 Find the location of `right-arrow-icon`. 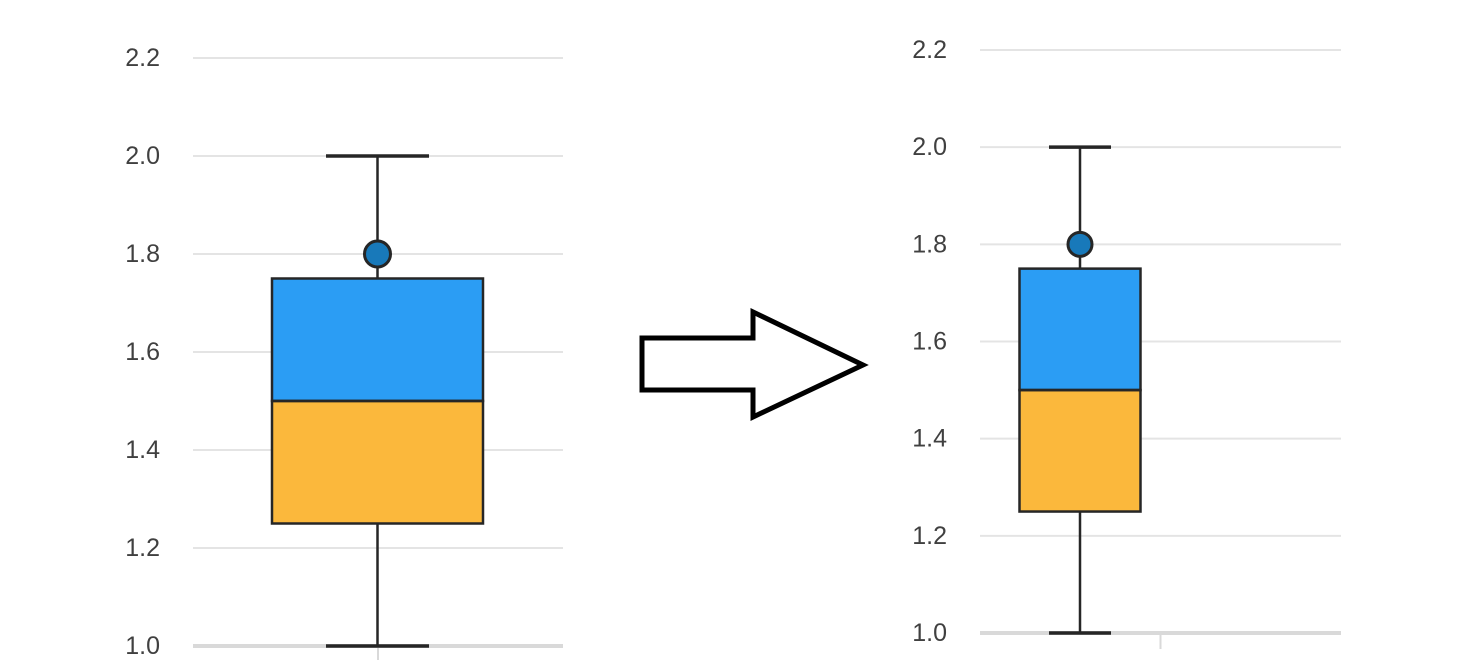

right-arrow-icon is located at coordinates (754, 364).